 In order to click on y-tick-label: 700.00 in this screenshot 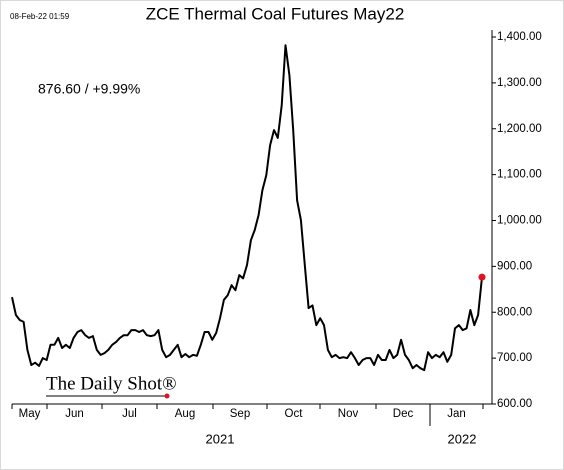, I will do `click(514, 358)`.